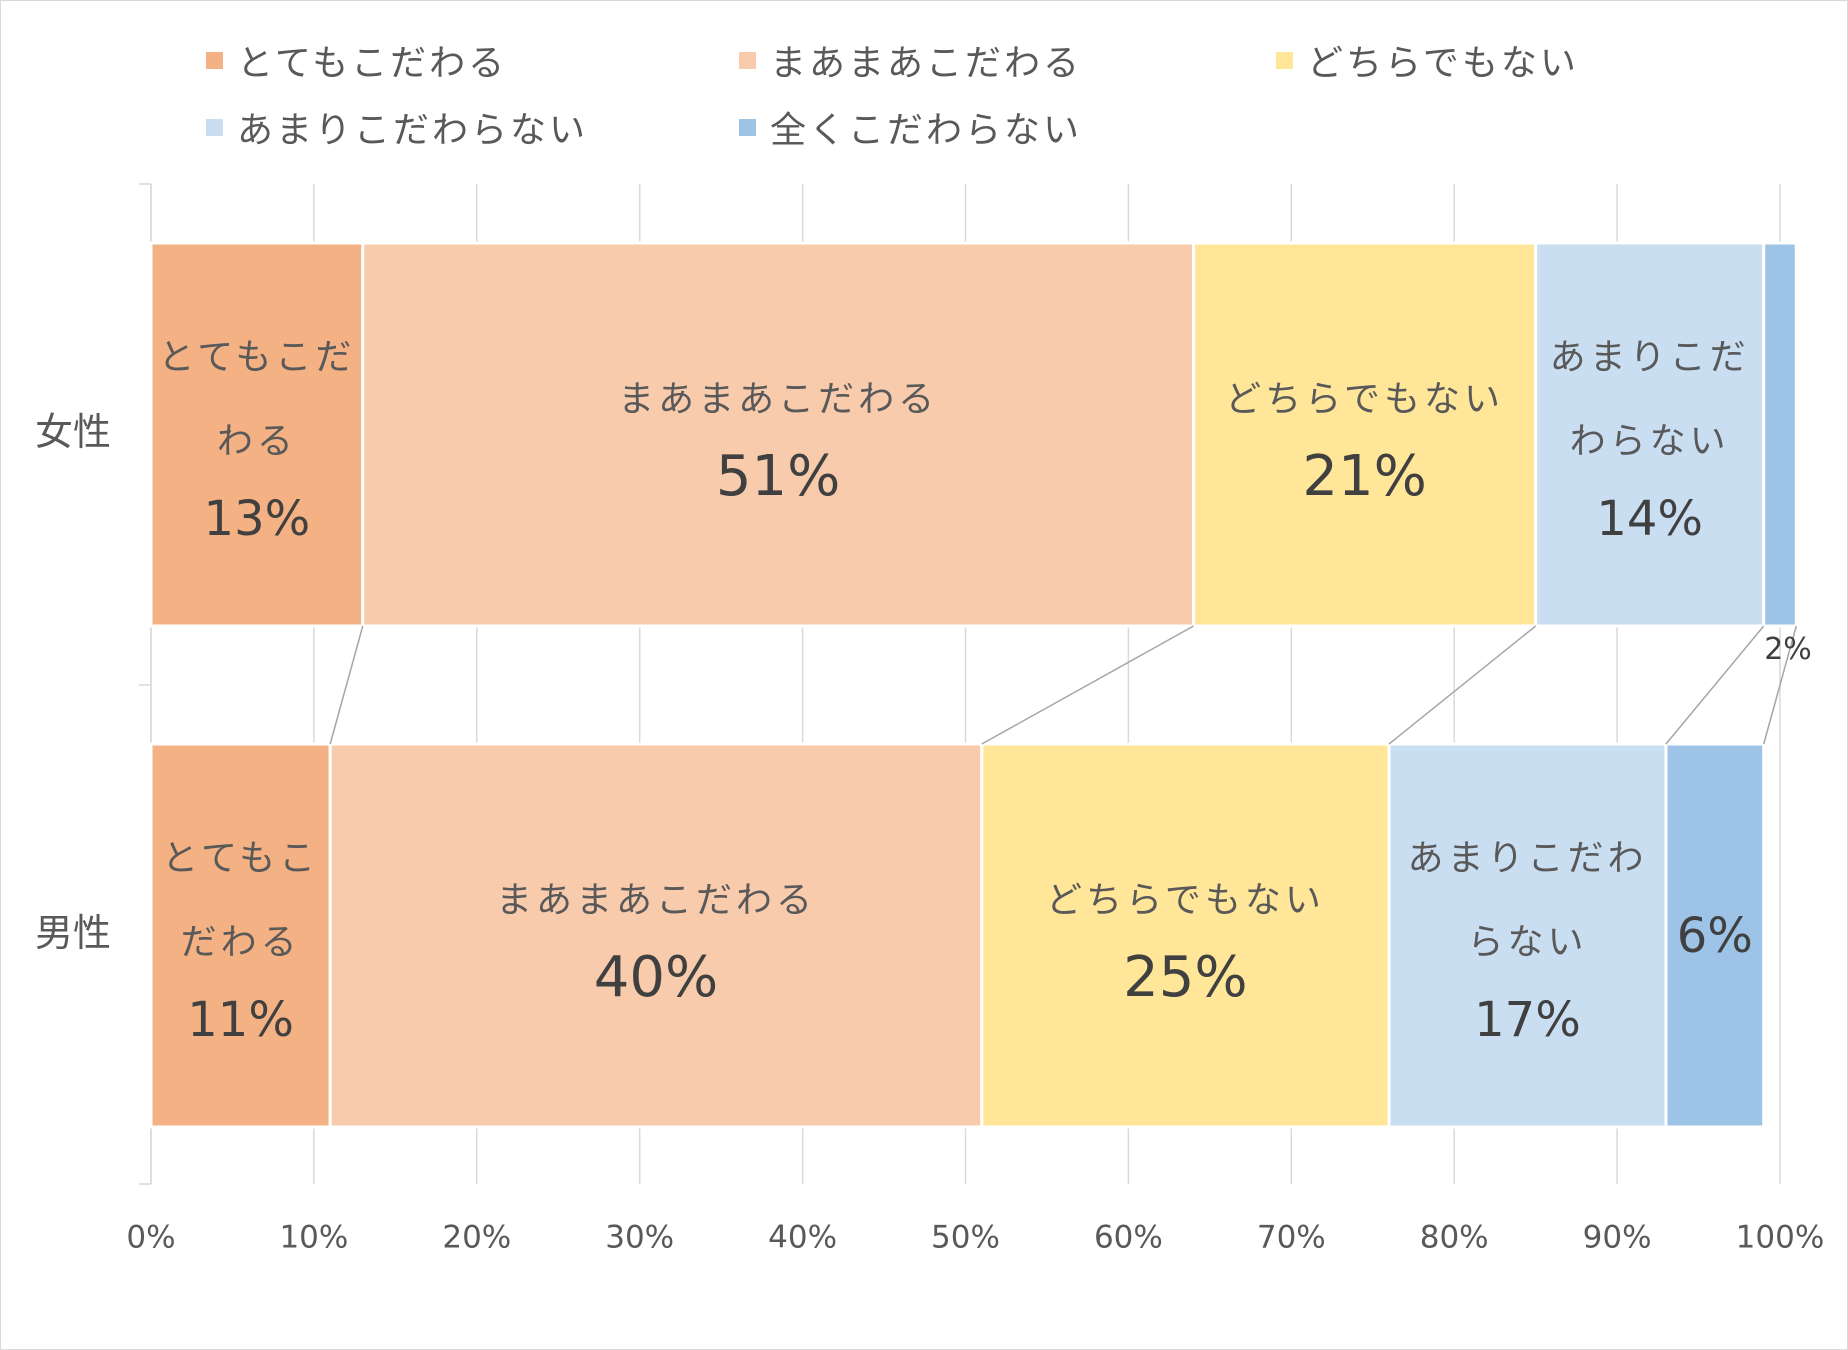  I want to click on legend-item: あまりこだわらない, so click(397, 127).